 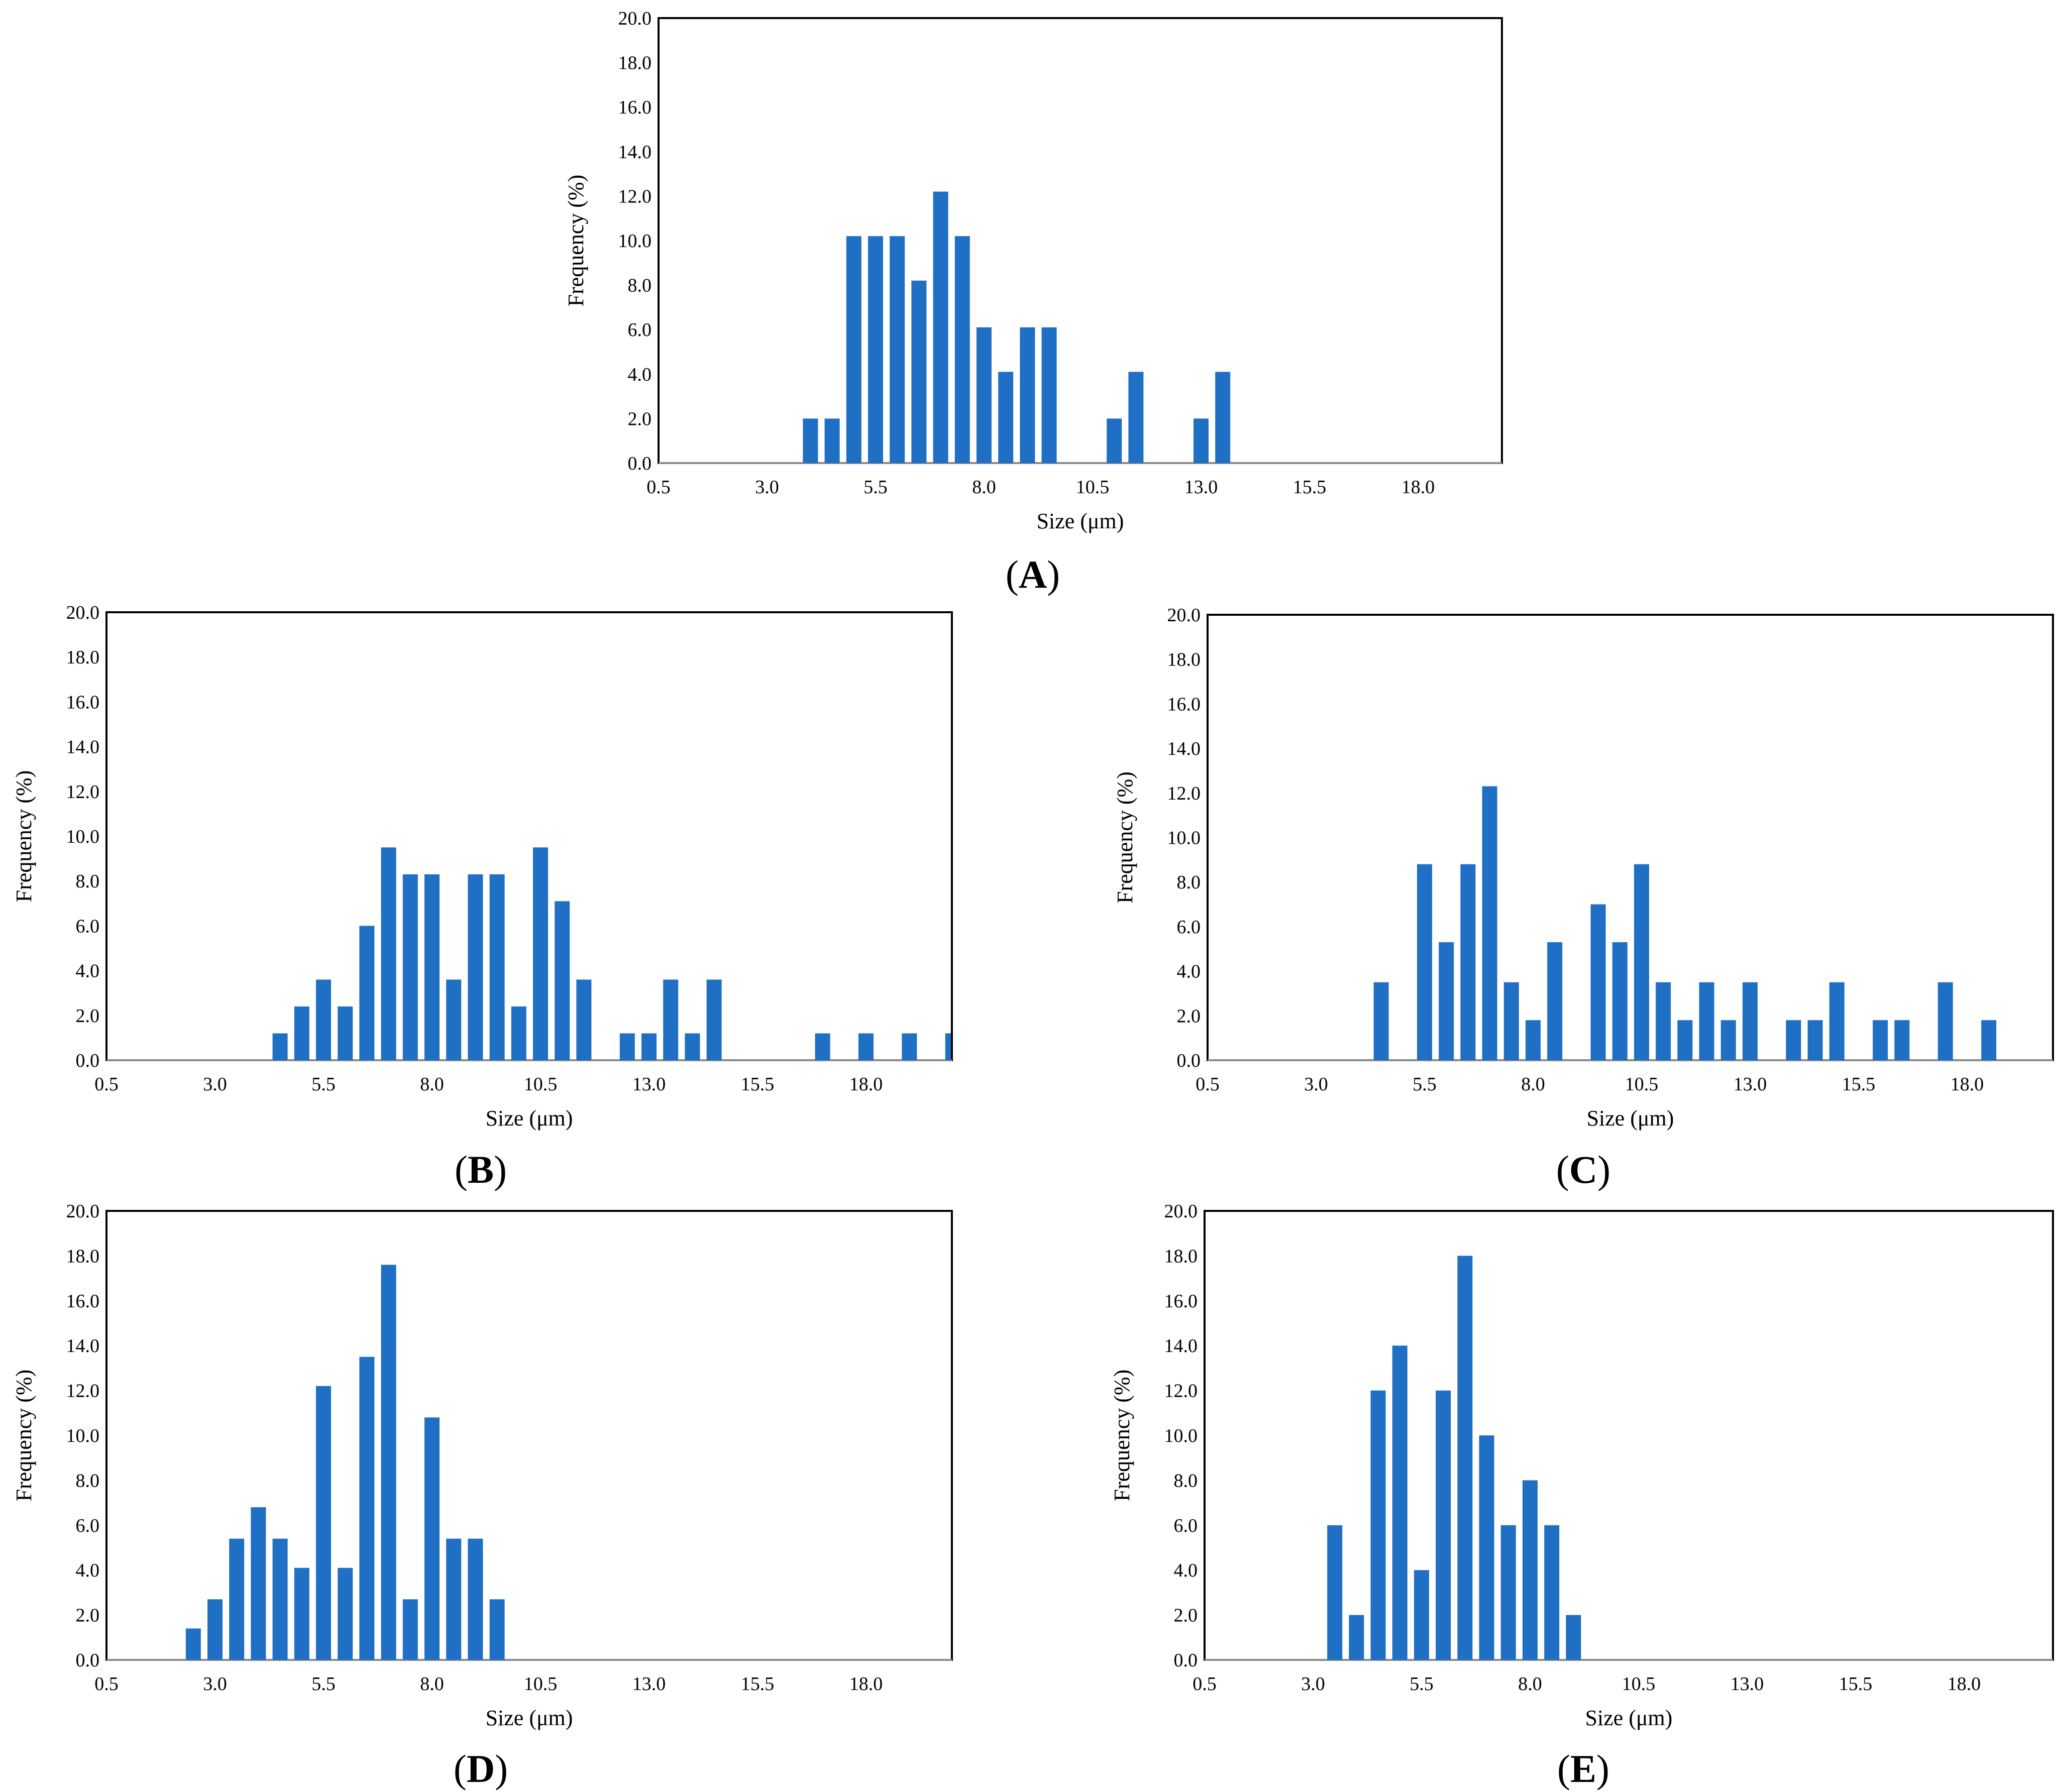 I want to click on y-tick-label: 20.0, so click(x=635, y=18).